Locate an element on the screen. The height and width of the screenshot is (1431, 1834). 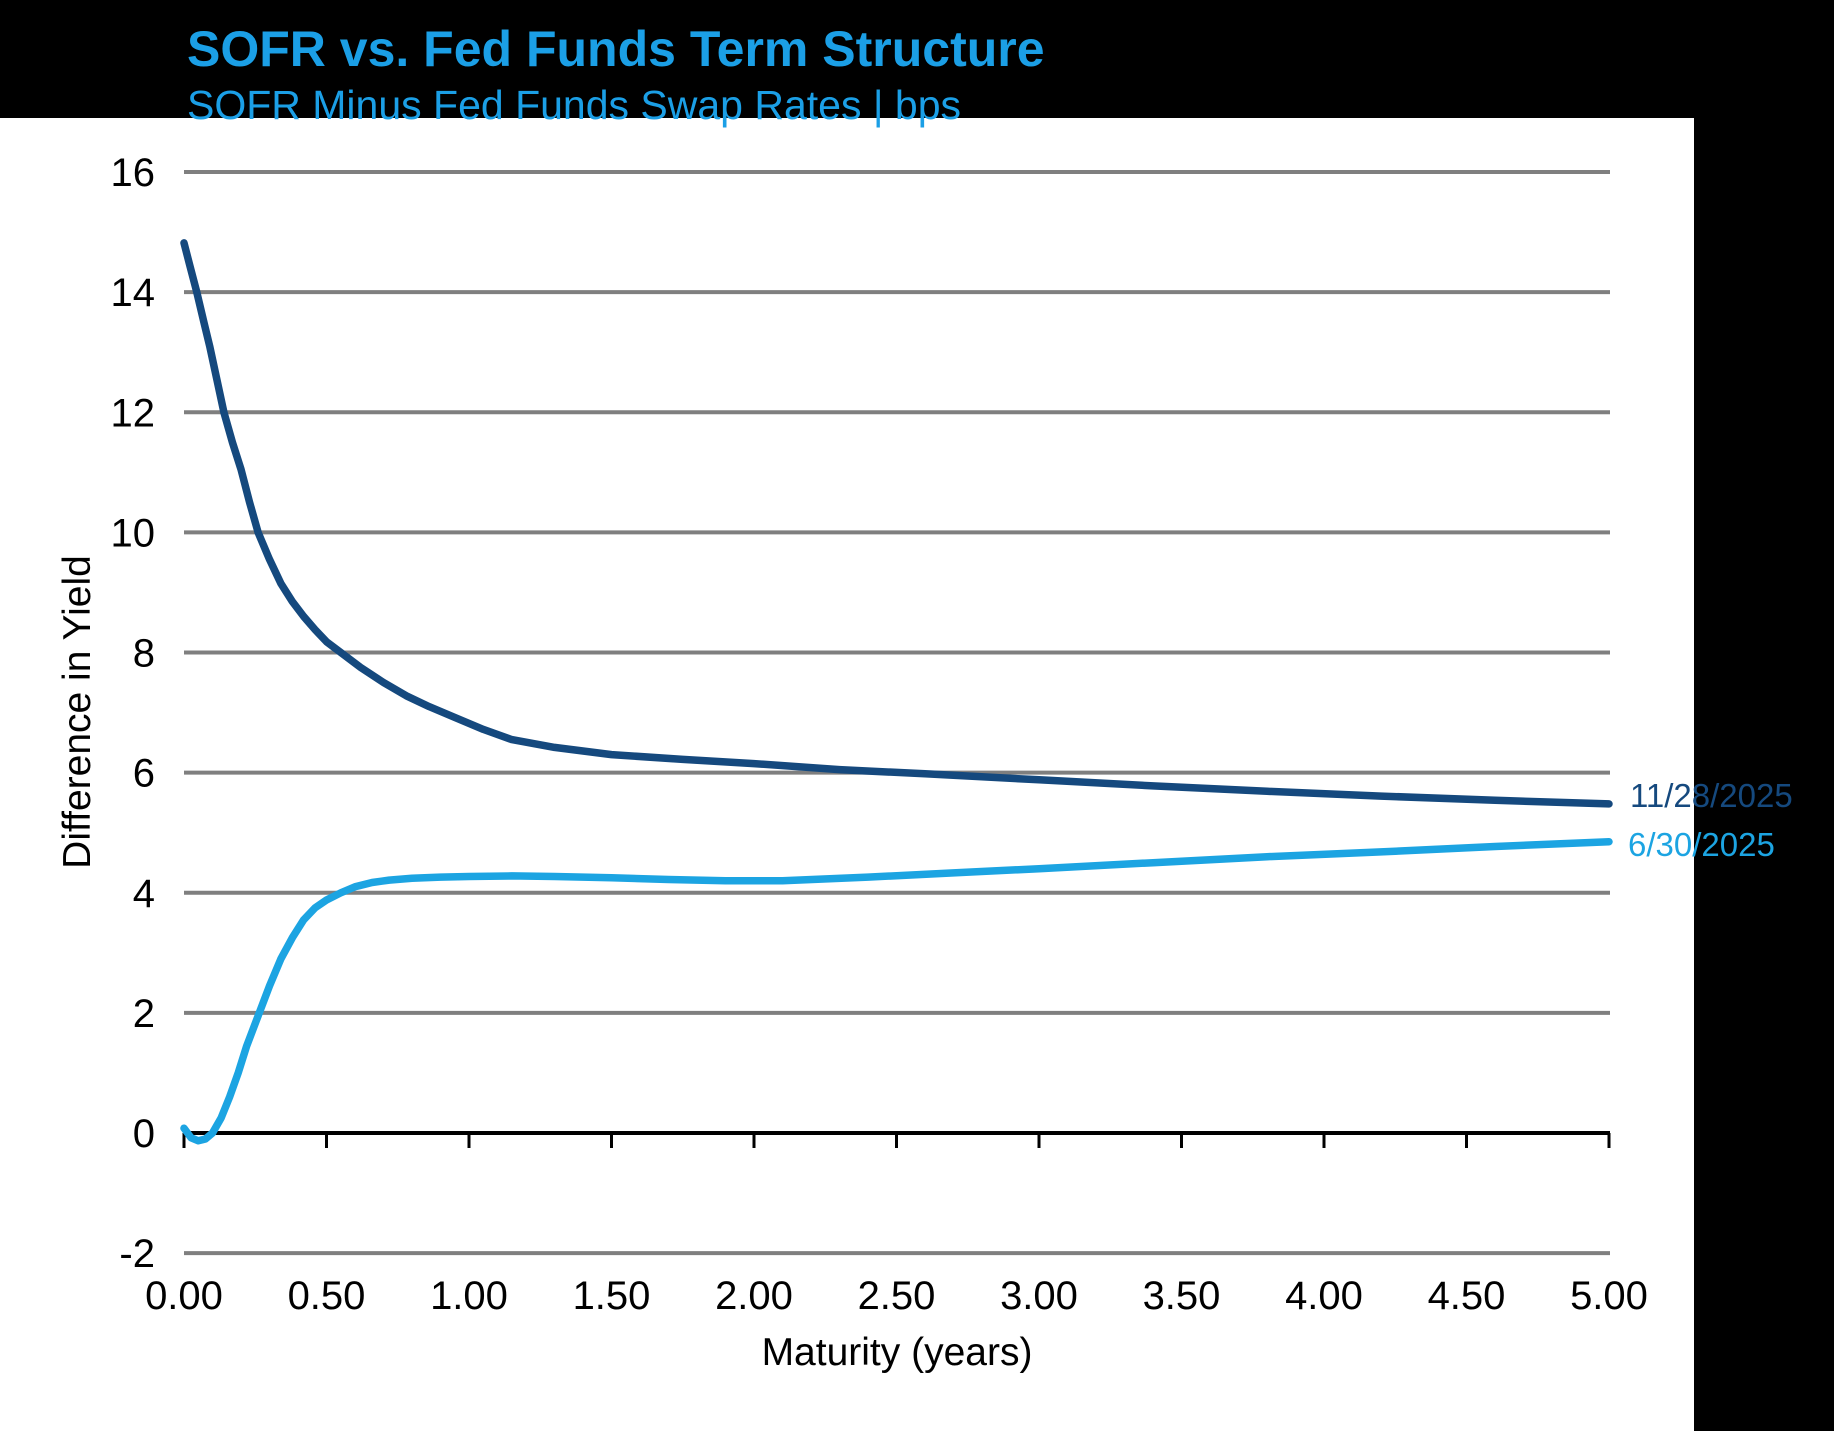
chart-subtitle: SOFR Minus Fed Funds Swap Rates | bps is located at coordinates (574, 105).